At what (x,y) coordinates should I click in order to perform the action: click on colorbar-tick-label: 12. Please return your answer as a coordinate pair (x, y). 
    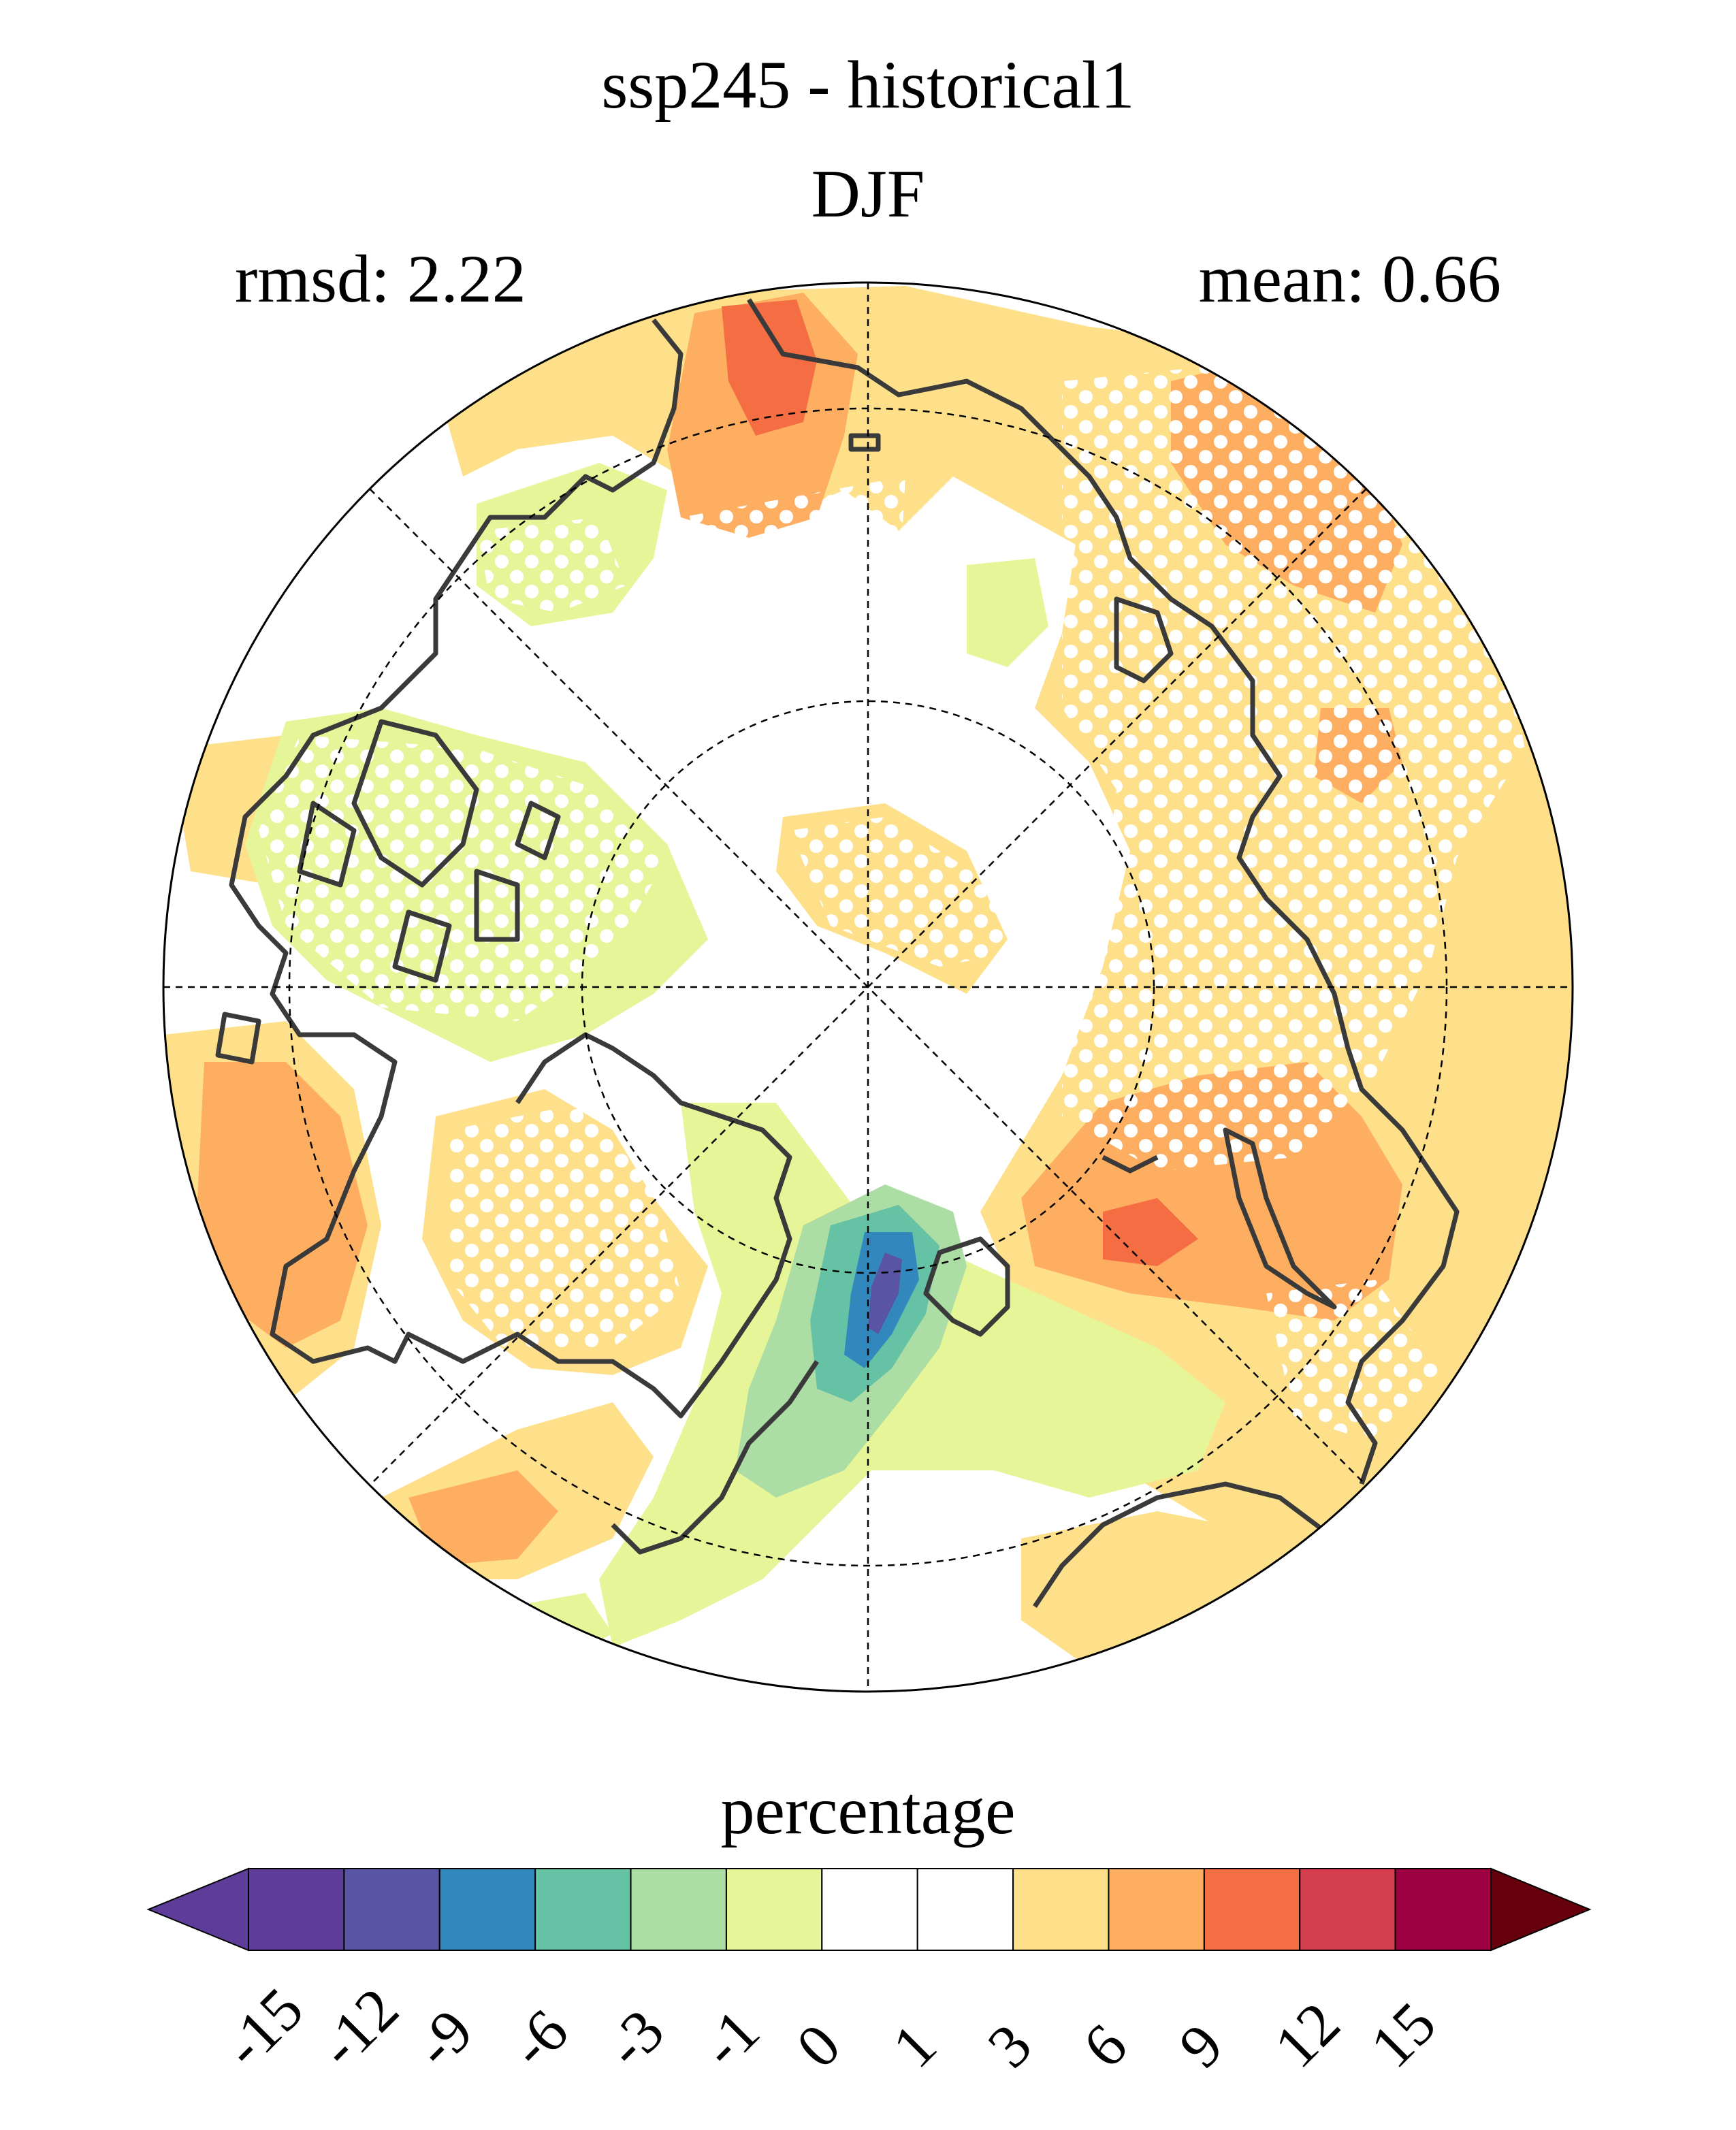
    Looking at the image, I should click on (1307, 2035).